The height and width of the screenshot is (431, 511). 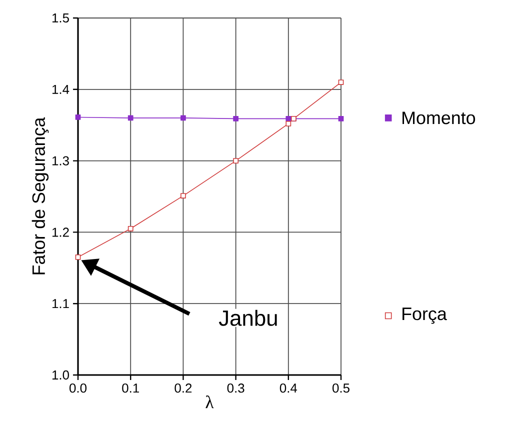 I want to click on x-tick-label: 0.1, so click(x=130, y=388).